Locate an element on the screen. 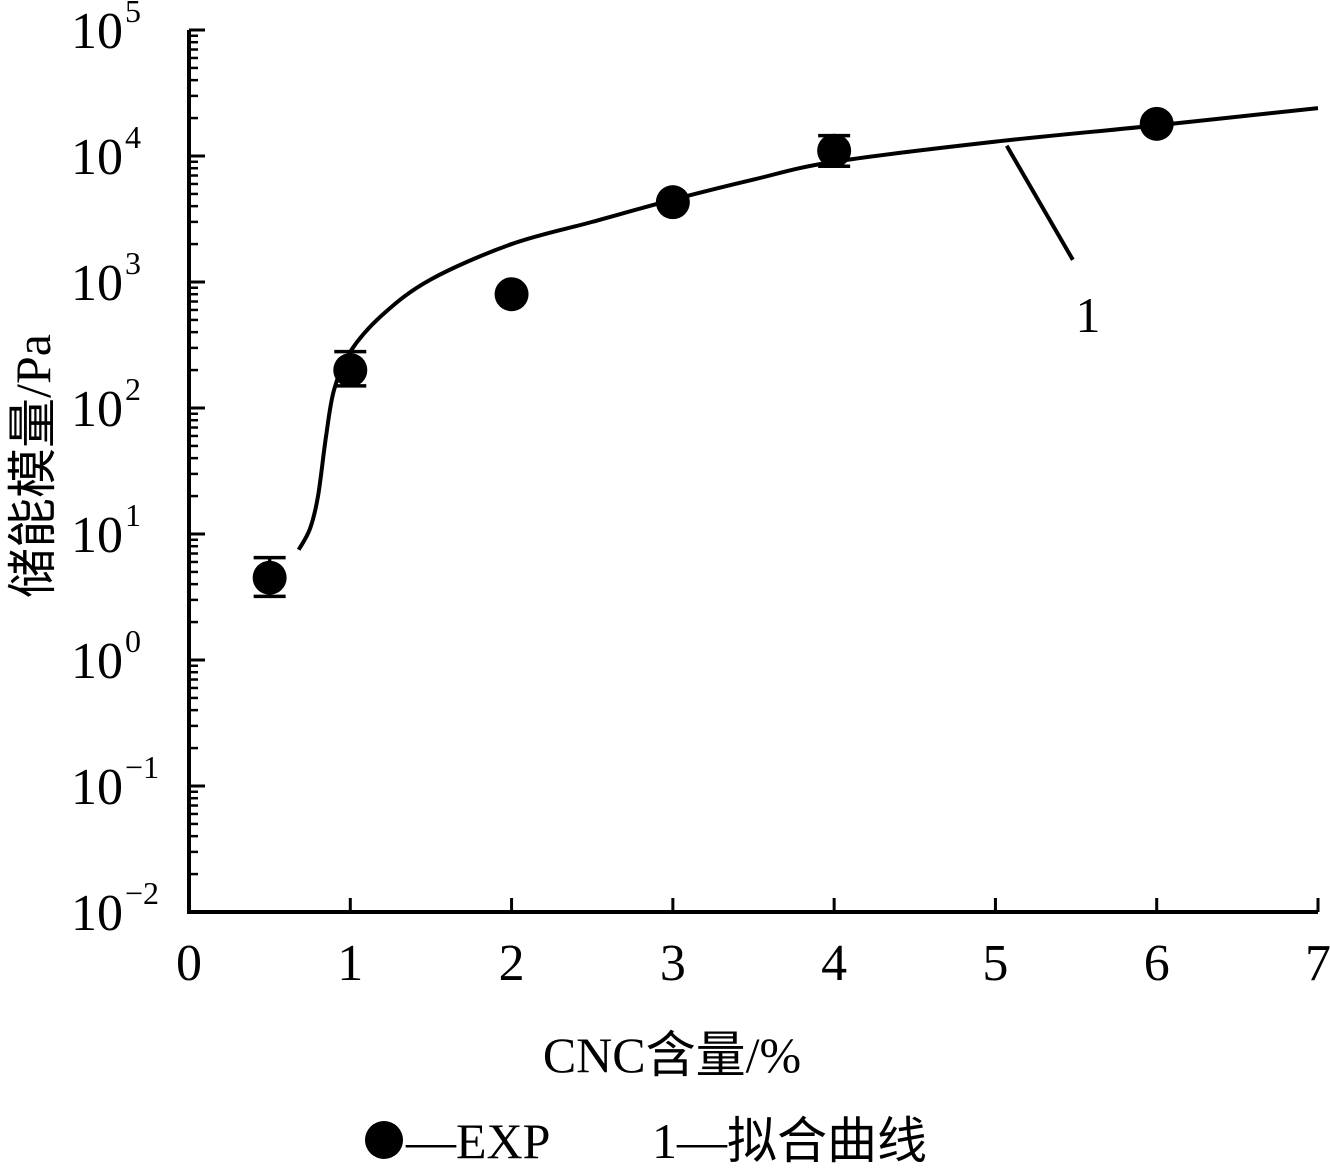  x-tick-label: 3 is located at coordinates (673, 963).